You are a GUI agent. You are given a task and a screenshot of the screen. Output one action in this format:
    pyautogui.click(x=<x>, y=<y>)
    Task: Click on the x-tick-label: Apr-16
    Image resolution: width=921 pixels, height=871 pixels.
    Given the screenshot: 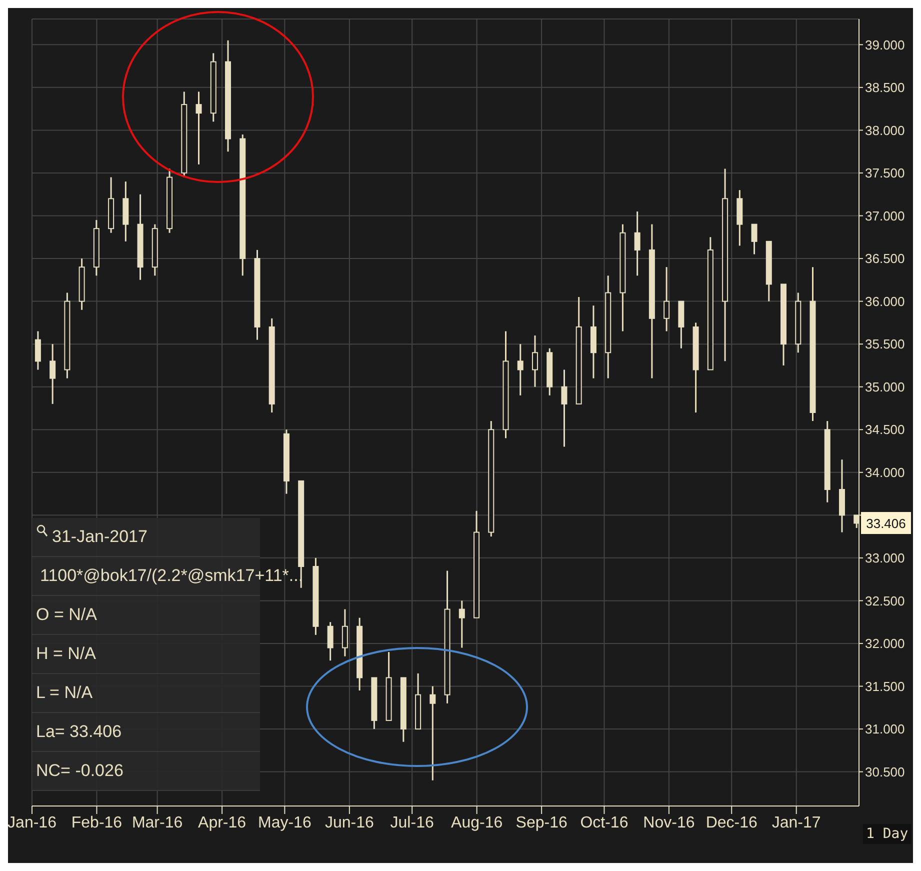 What is the action you would take?
    pyautogui.click(x=222, y=823)
    